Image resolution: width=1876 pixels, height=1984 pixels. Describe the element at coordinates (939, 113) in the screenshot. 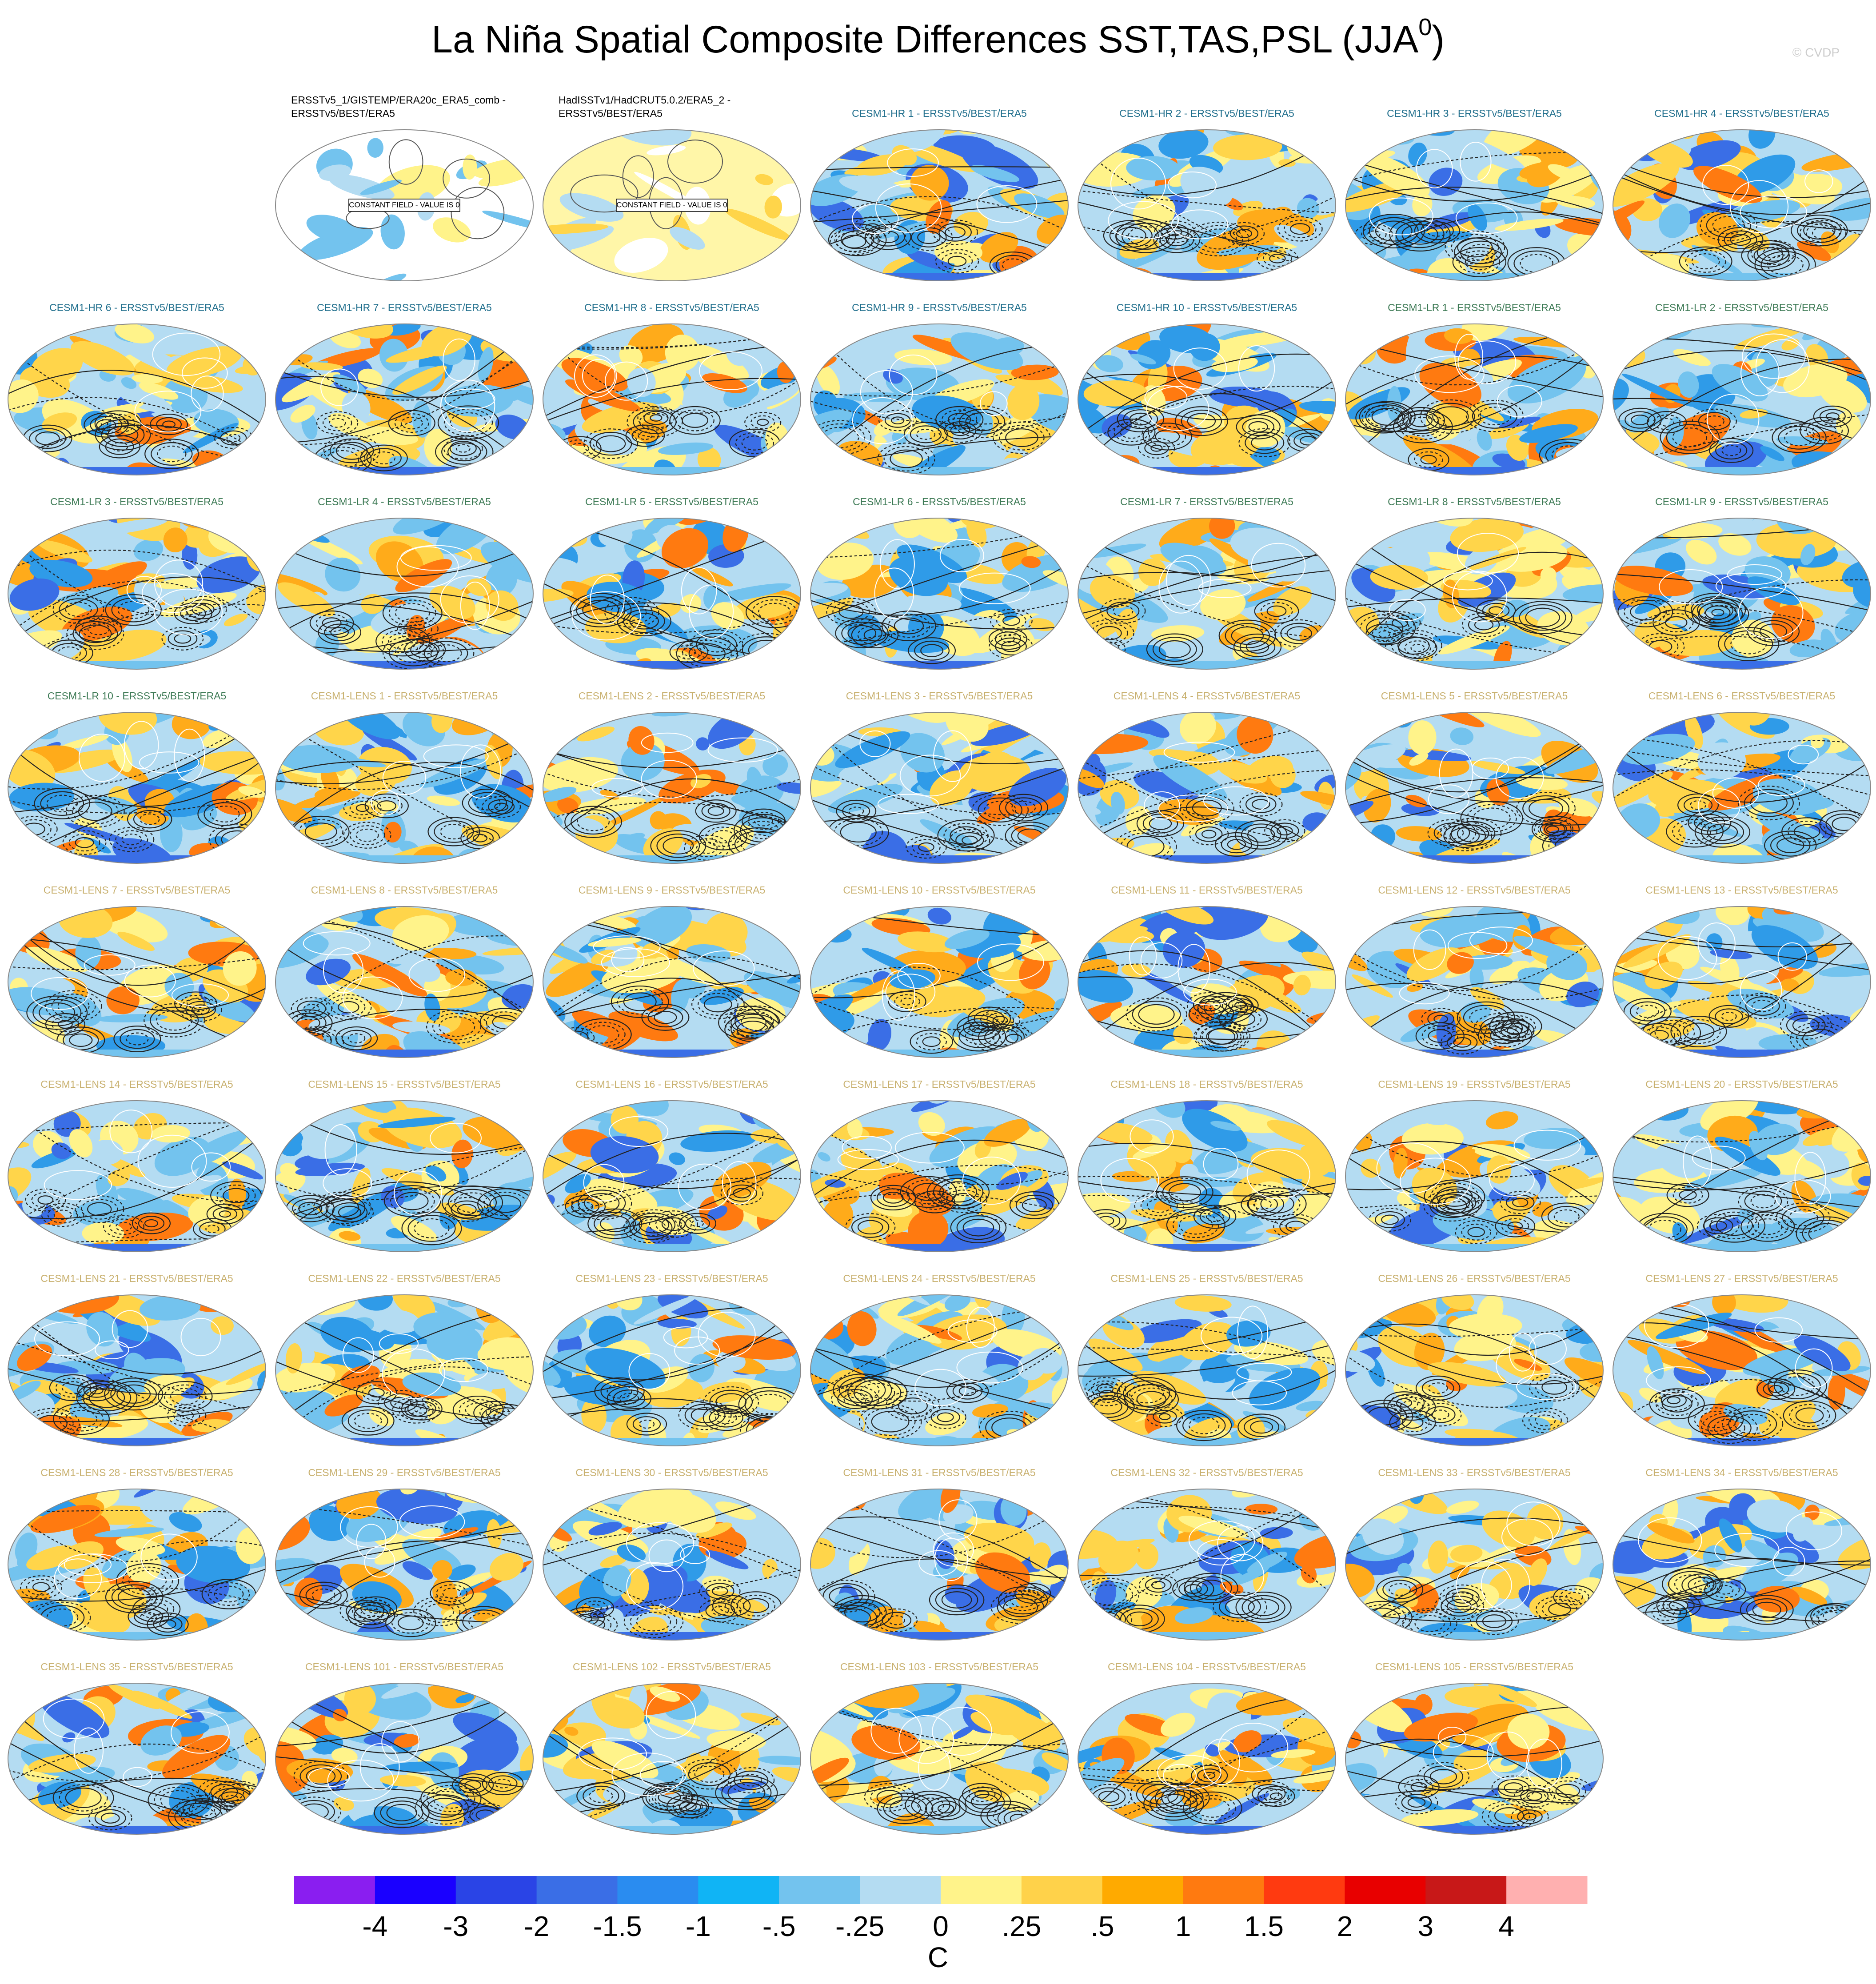

I see `panel-label: CESM1-HR 1 - ERSSTv5/BEST/ERA5` at that location.